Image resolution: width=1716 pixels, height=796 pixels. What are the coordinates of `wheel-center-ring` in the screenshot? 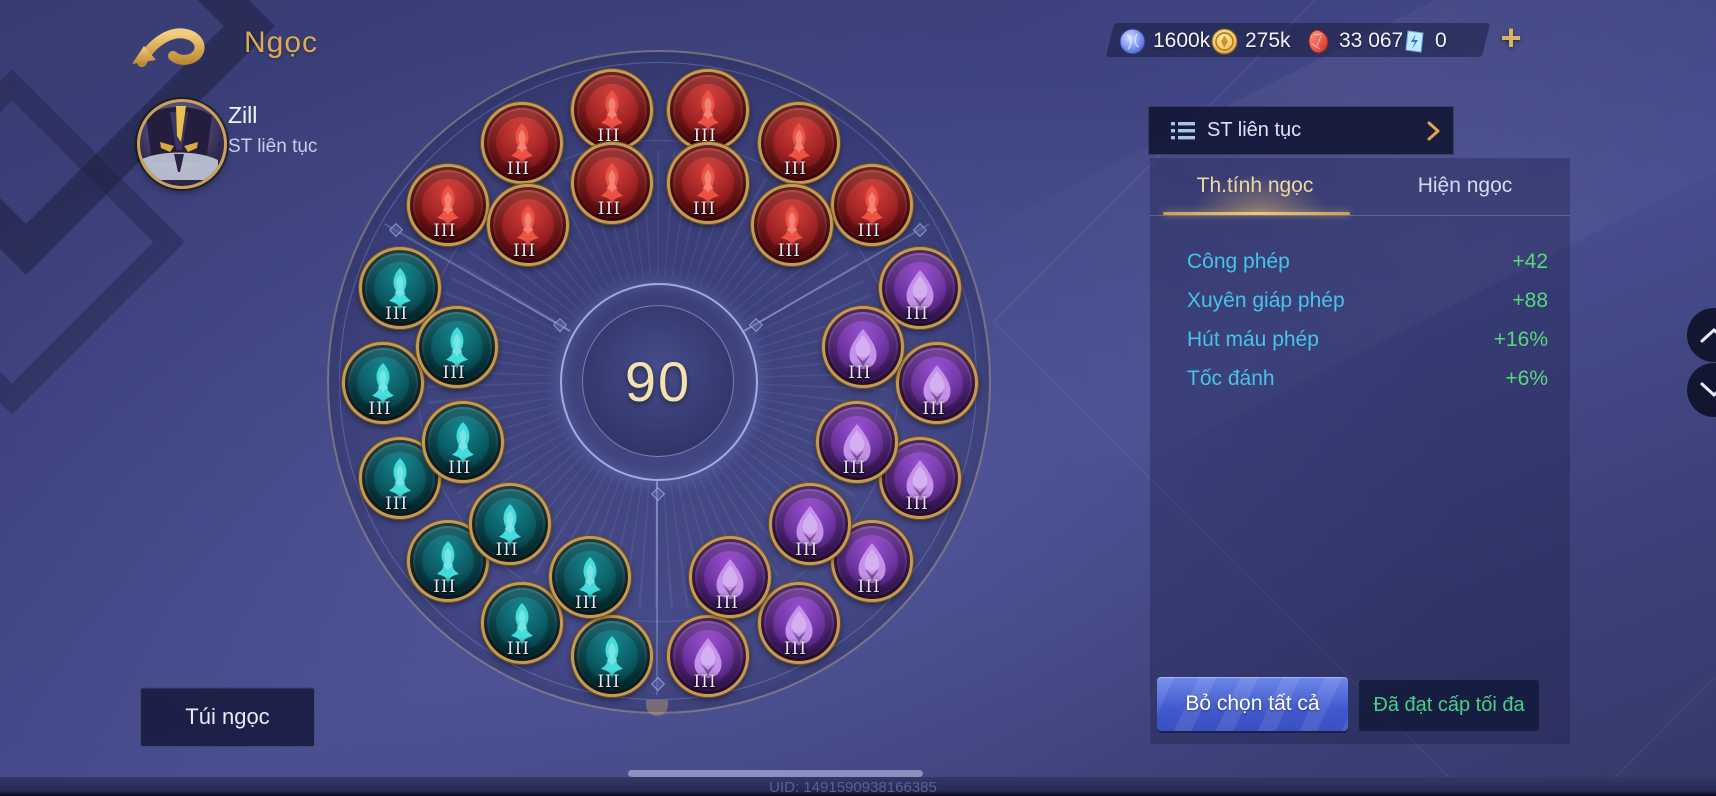 It's located at (659, 382).